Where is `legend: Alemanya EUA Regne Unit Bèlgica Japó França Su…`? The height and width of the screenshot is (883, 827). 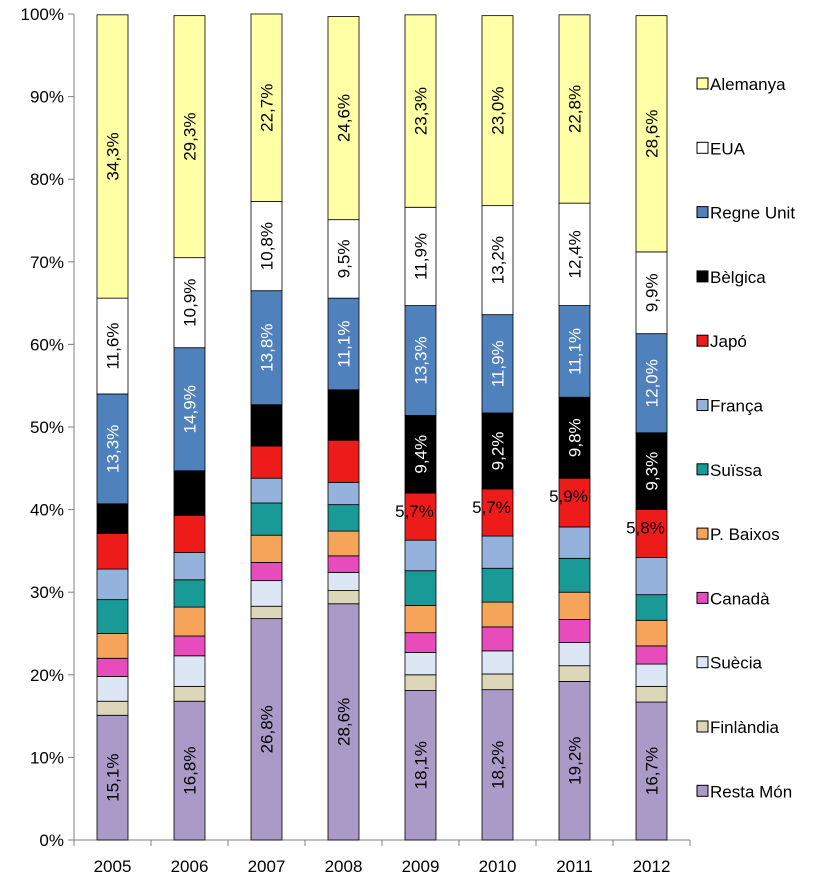
legend: Alemanya EUA Regne Unit Bèlgica Japó França Su… is located at coordinates (745, 438).